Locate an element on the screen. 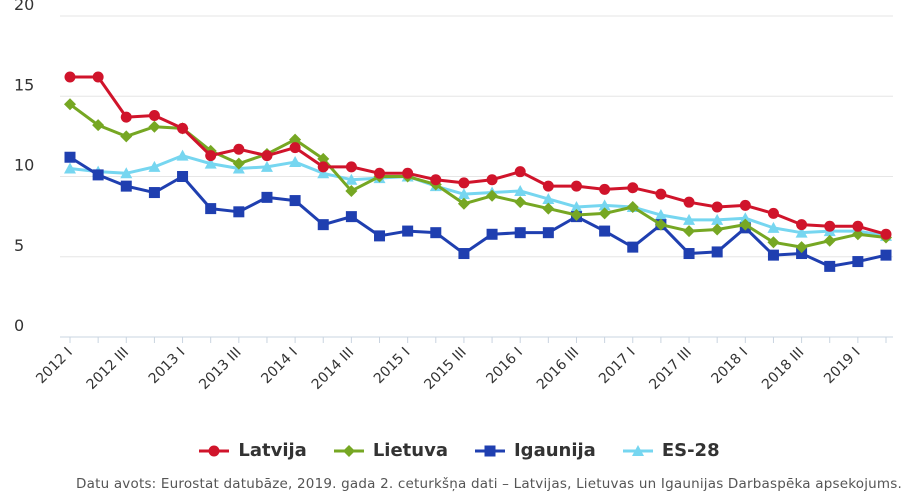  y-axis: 0 5 10 15 20 is located at coordinates (24, 167).